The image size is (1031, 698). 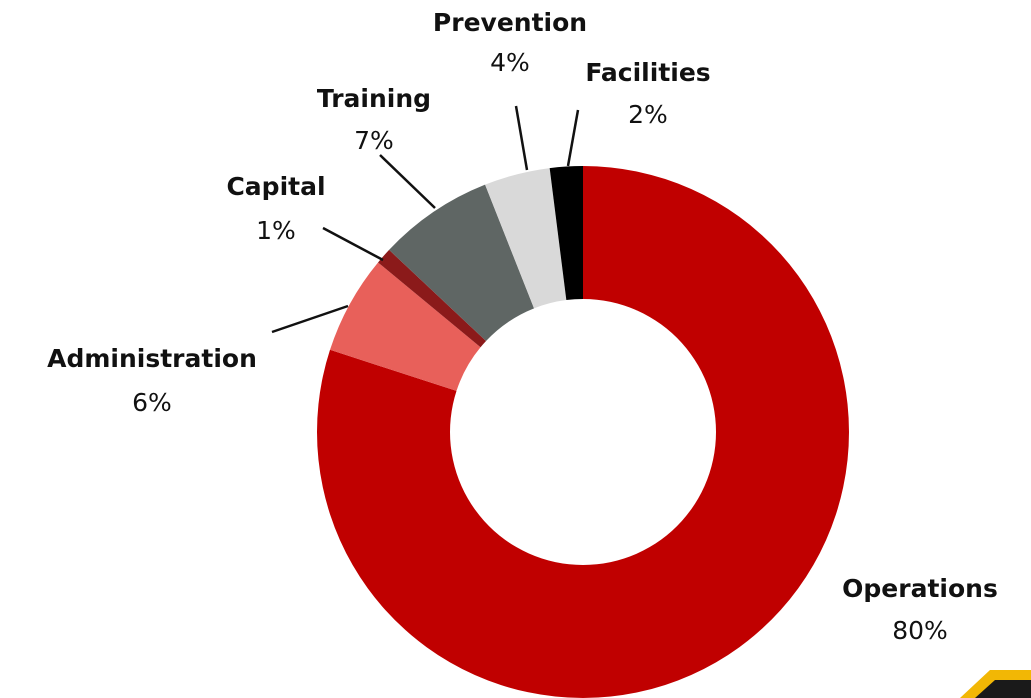 What do you see at coordinates (920, 630) in the screenshot?
I see `value-label: 80%` at bounding box center [920, 630].